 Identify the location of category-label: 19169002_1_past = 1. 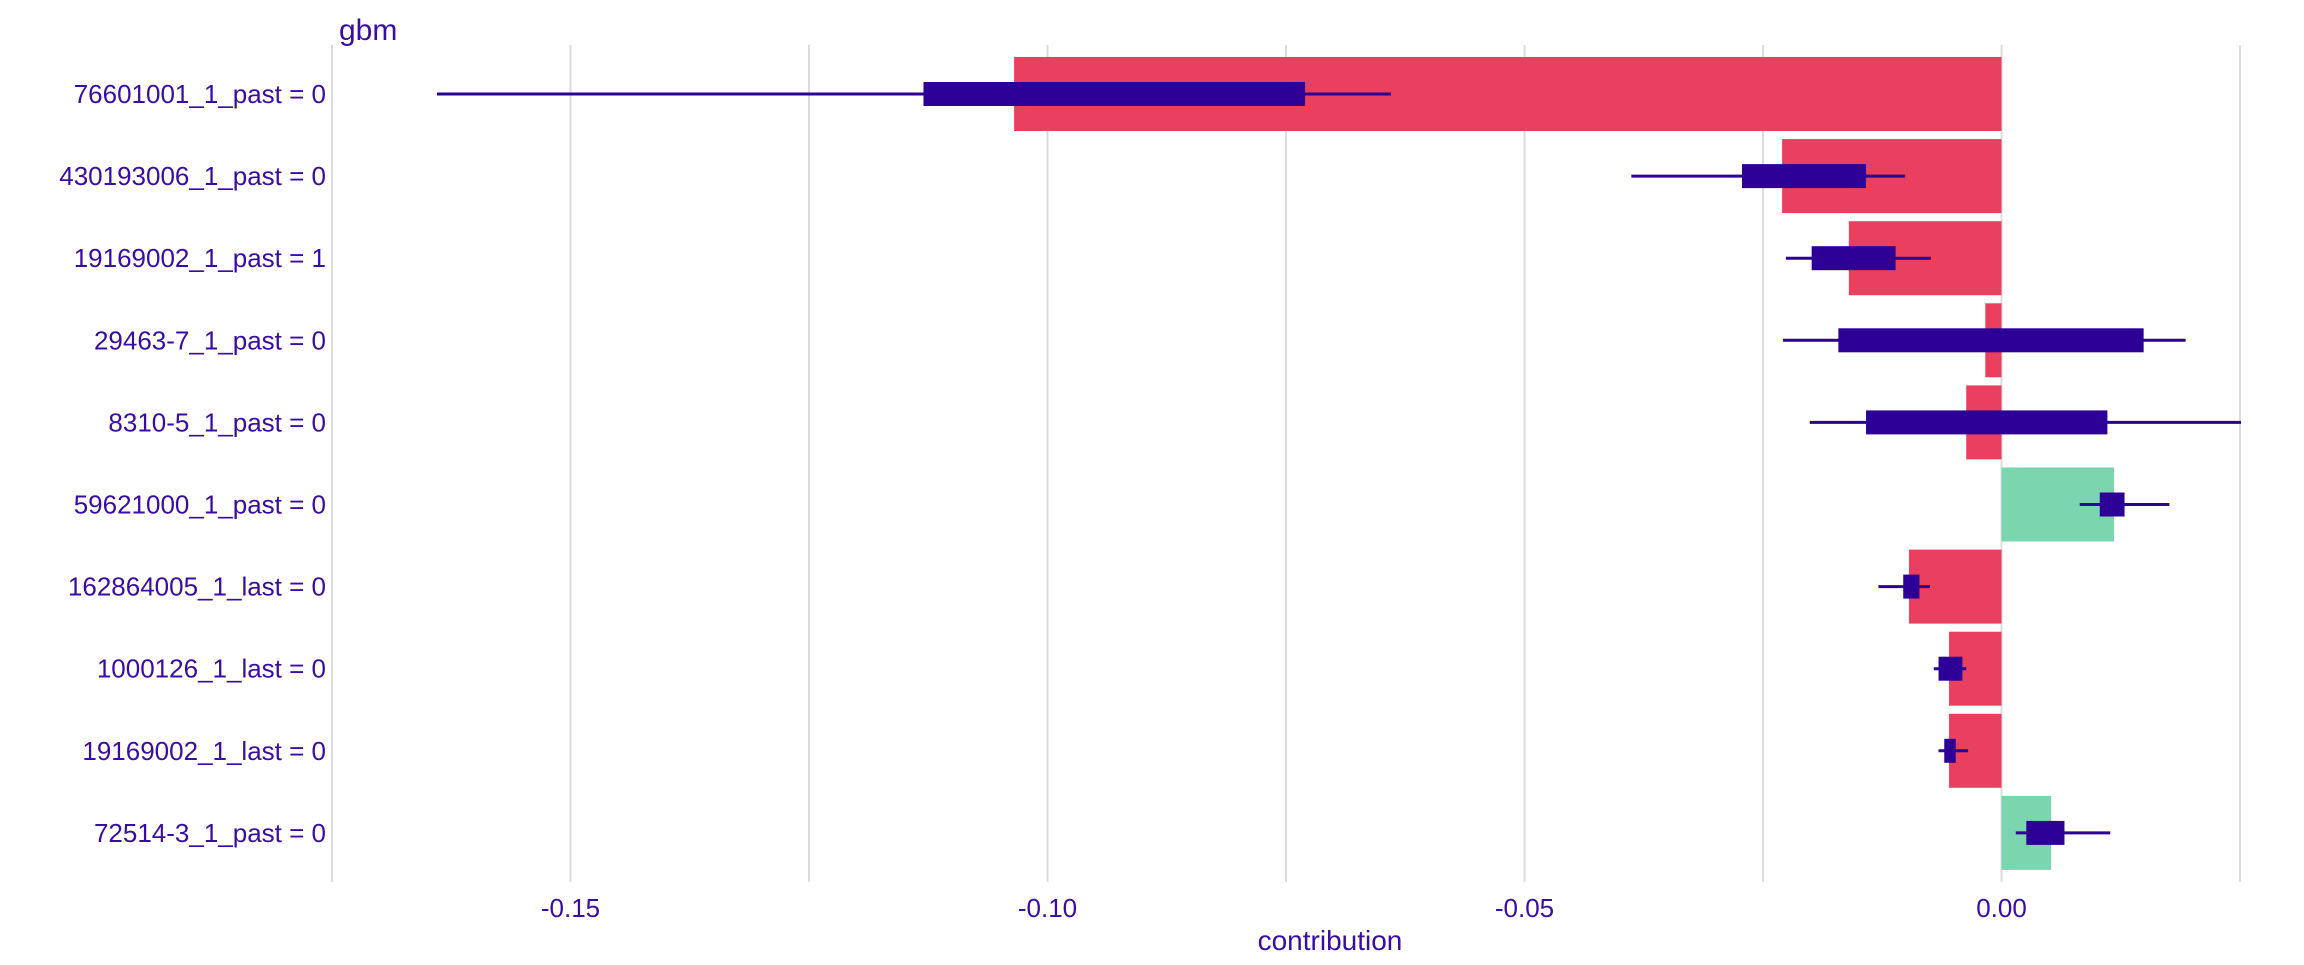
(200, 258).